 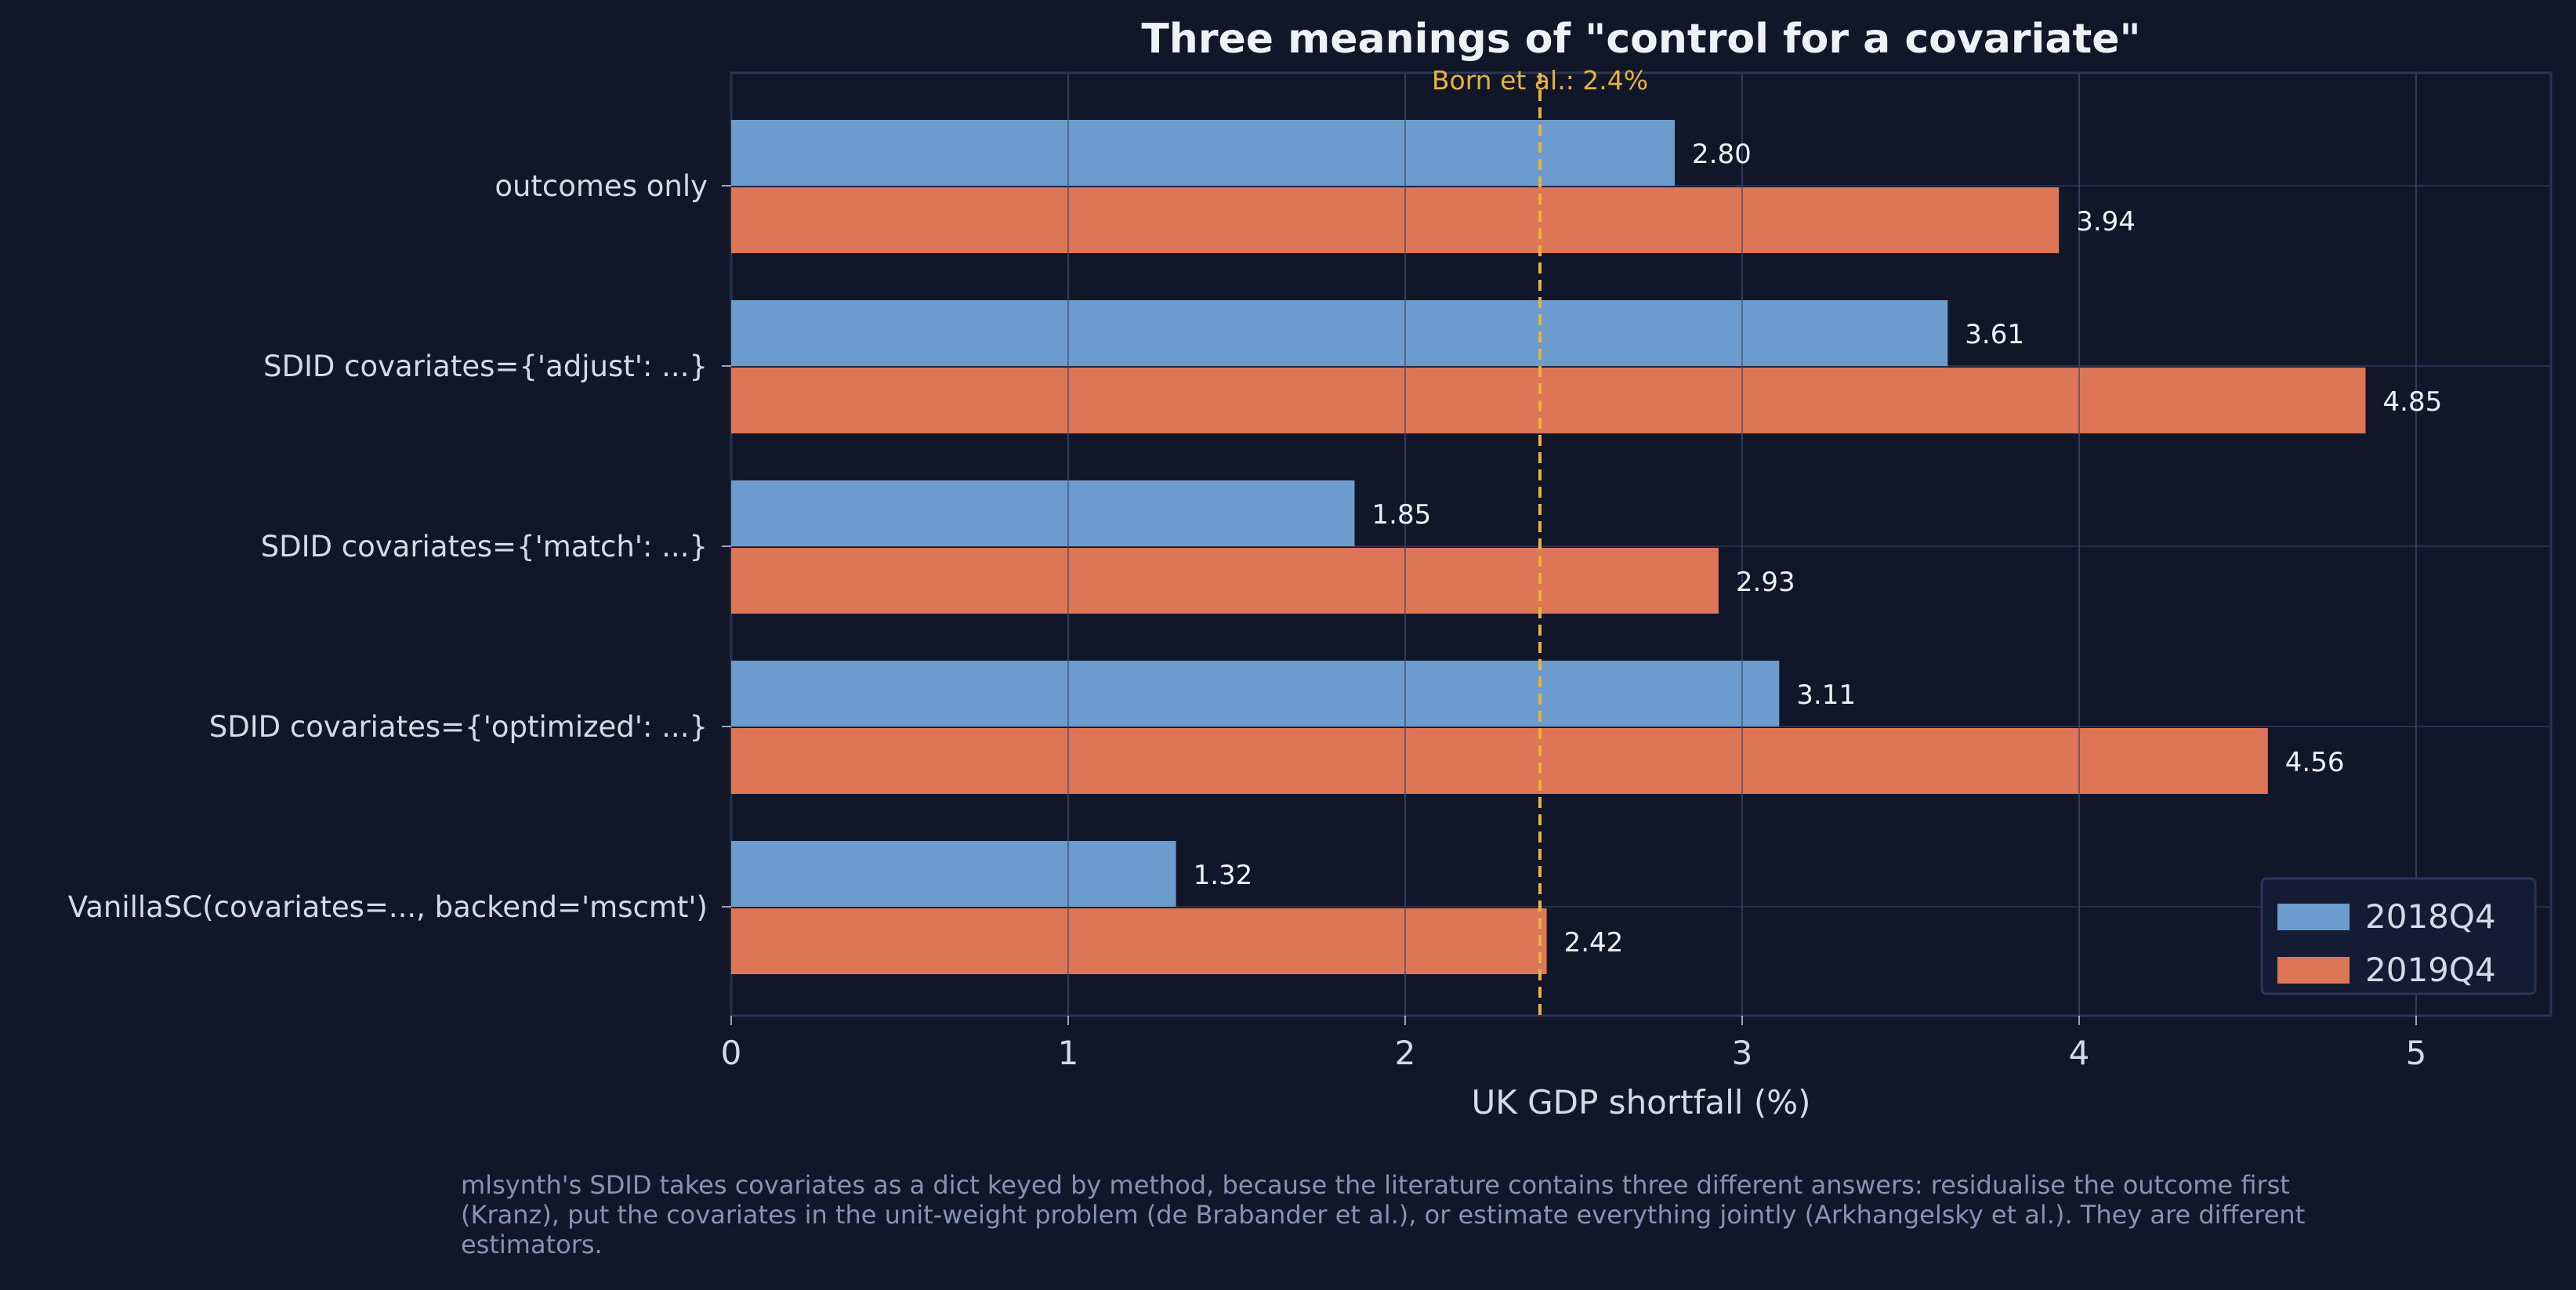 What do you see at coordinates (2430, 916) in the screenshot?
I see `legend-label: 2018Q4` at bounding box center [2430, 916].